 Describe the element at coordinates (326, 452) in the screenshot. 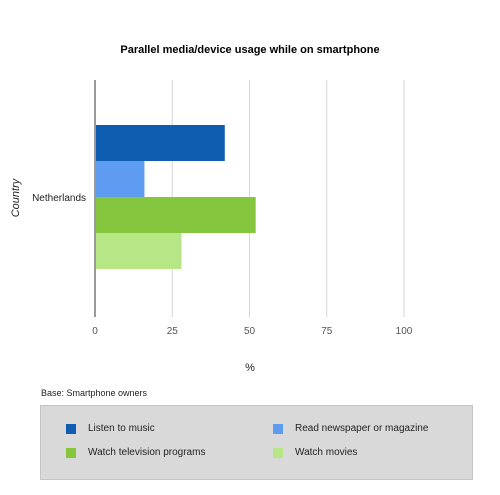

I see `legend-label: Watch movies` at that location.